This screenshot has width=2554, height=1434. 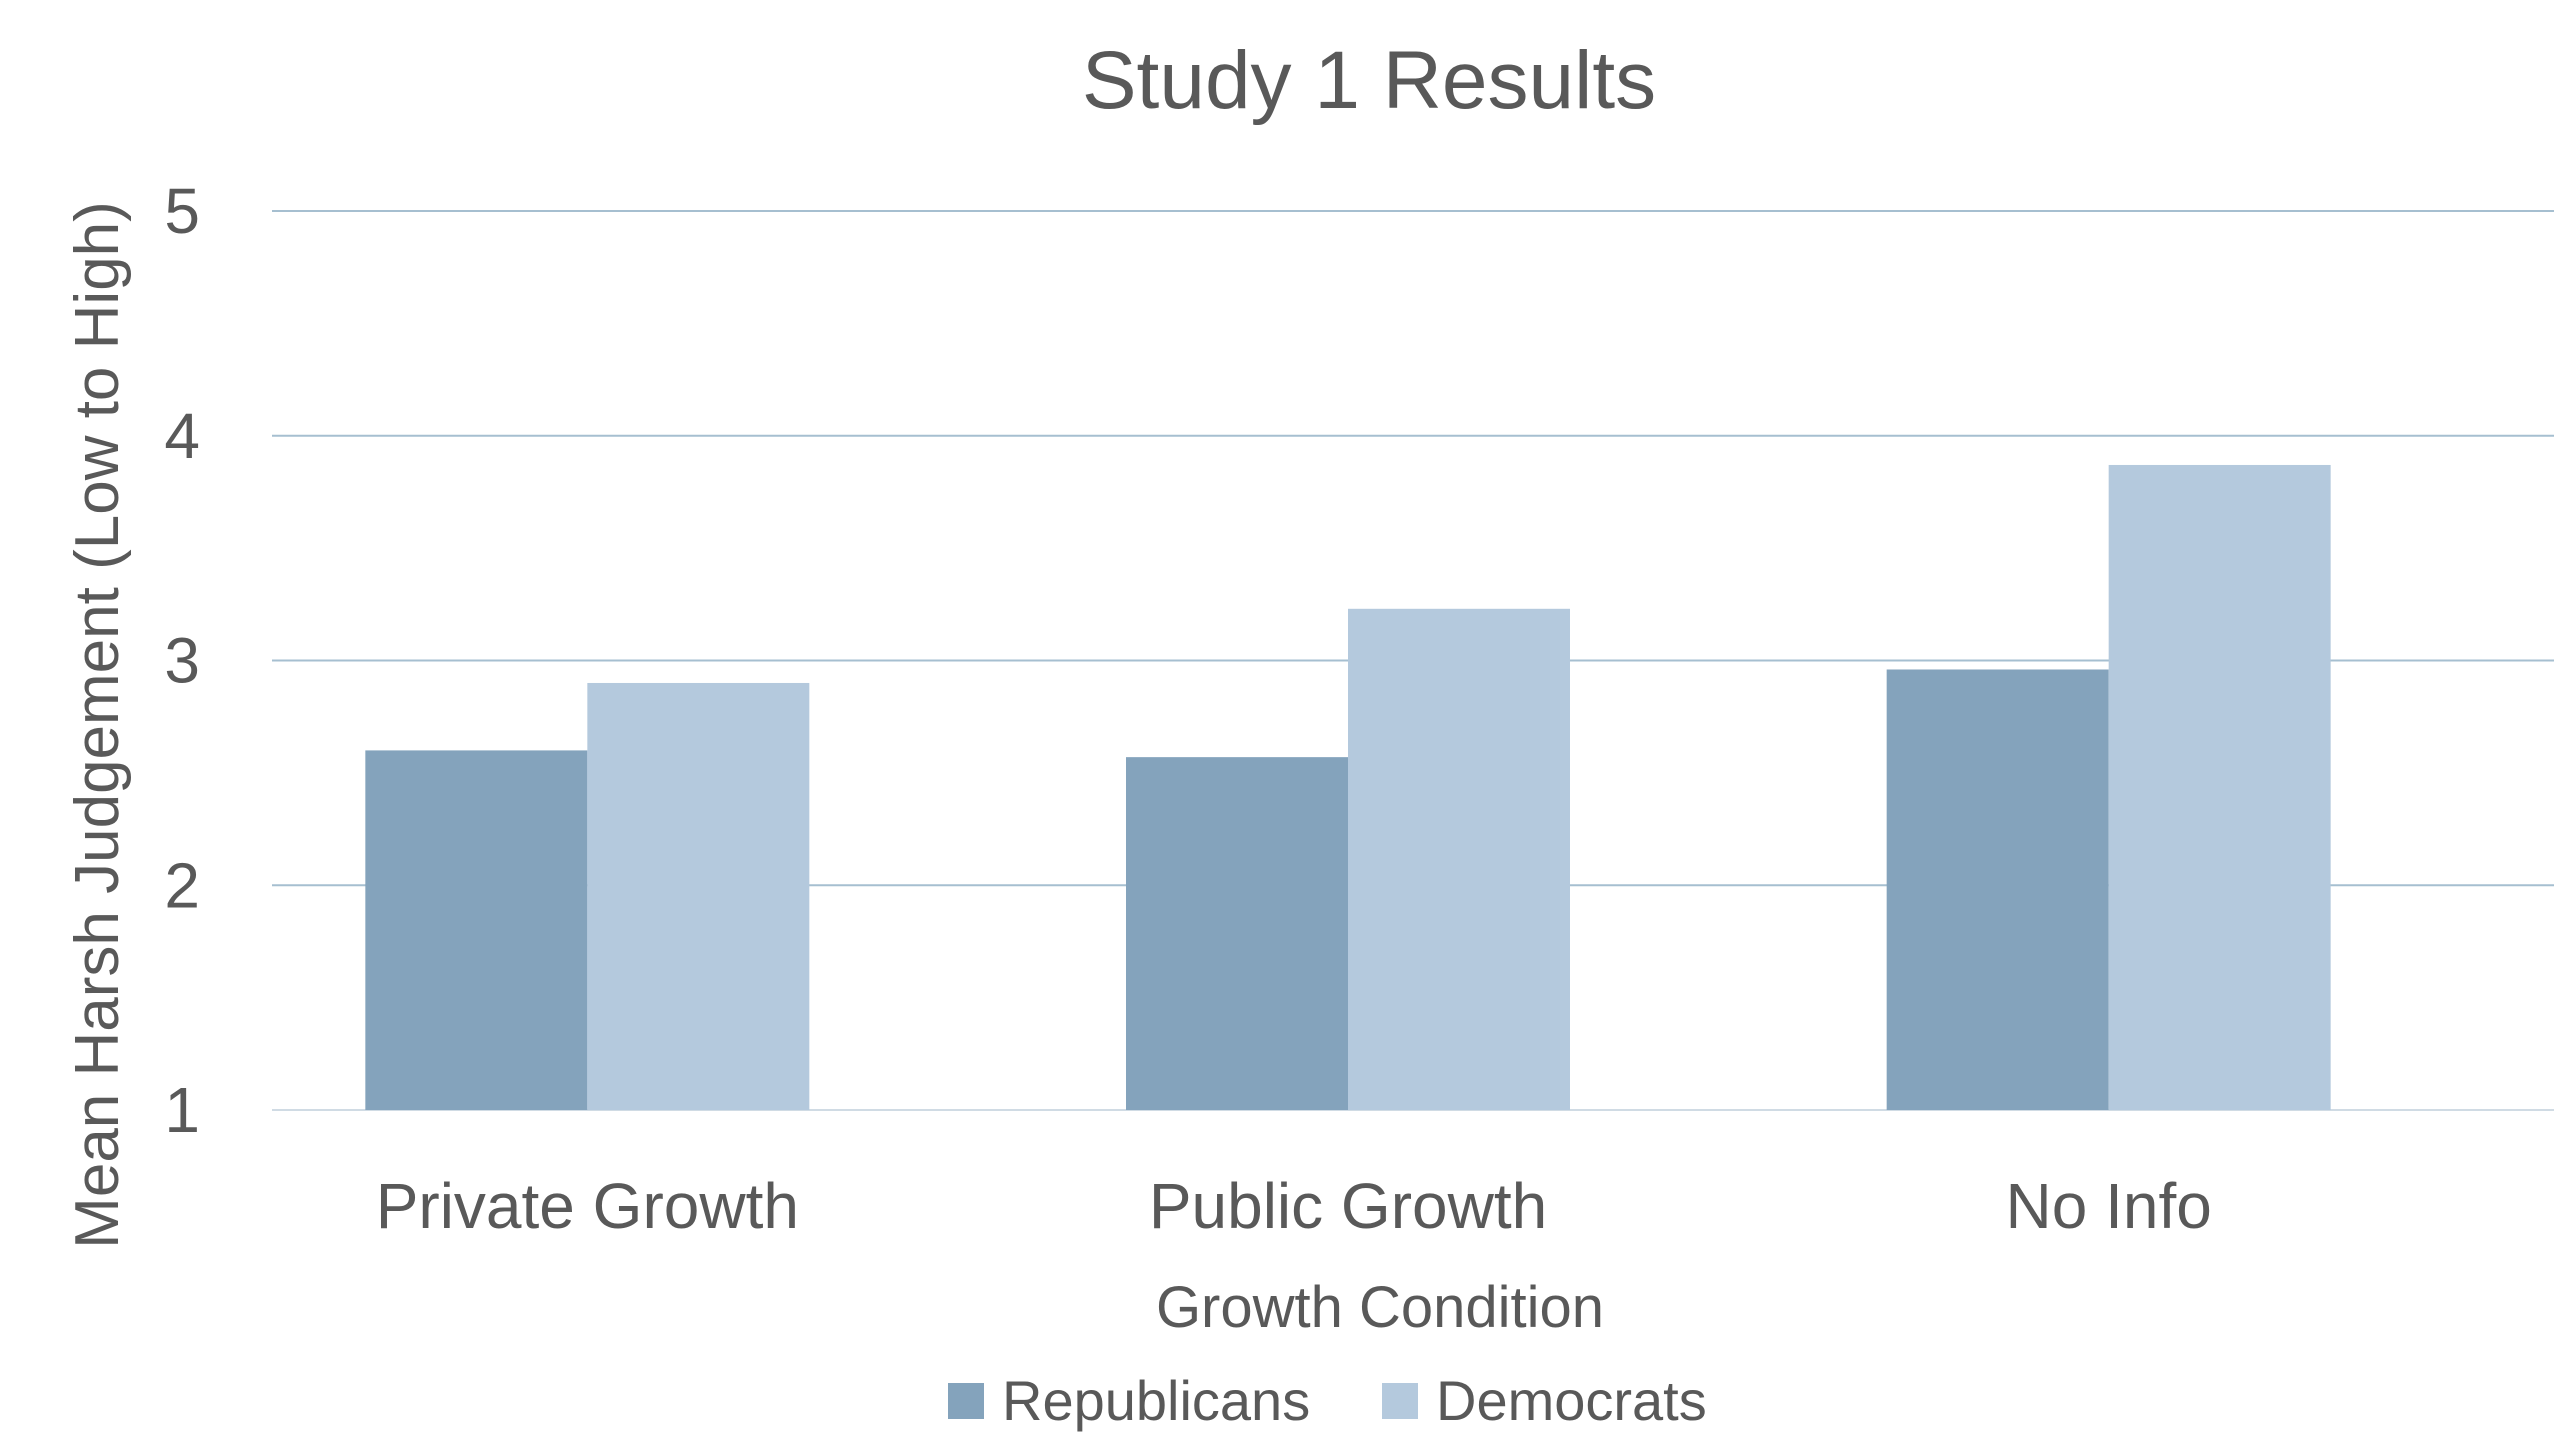 What do you see at coordinates (1348, 1206) in the screenshot?
I see `x-tick-label: Public Growth` at bounding box center [1348, 1206].